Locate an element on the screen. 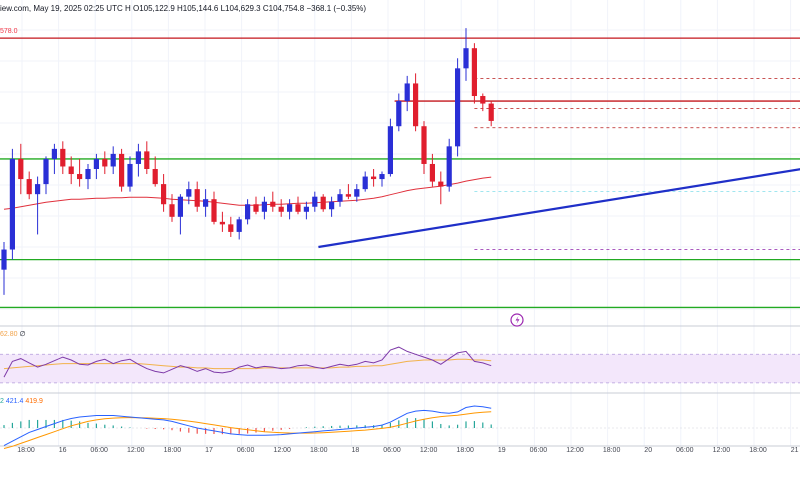 The height and width of the screenshot is (484, 800). replay-icon-group is located at coordinates (517, 320).